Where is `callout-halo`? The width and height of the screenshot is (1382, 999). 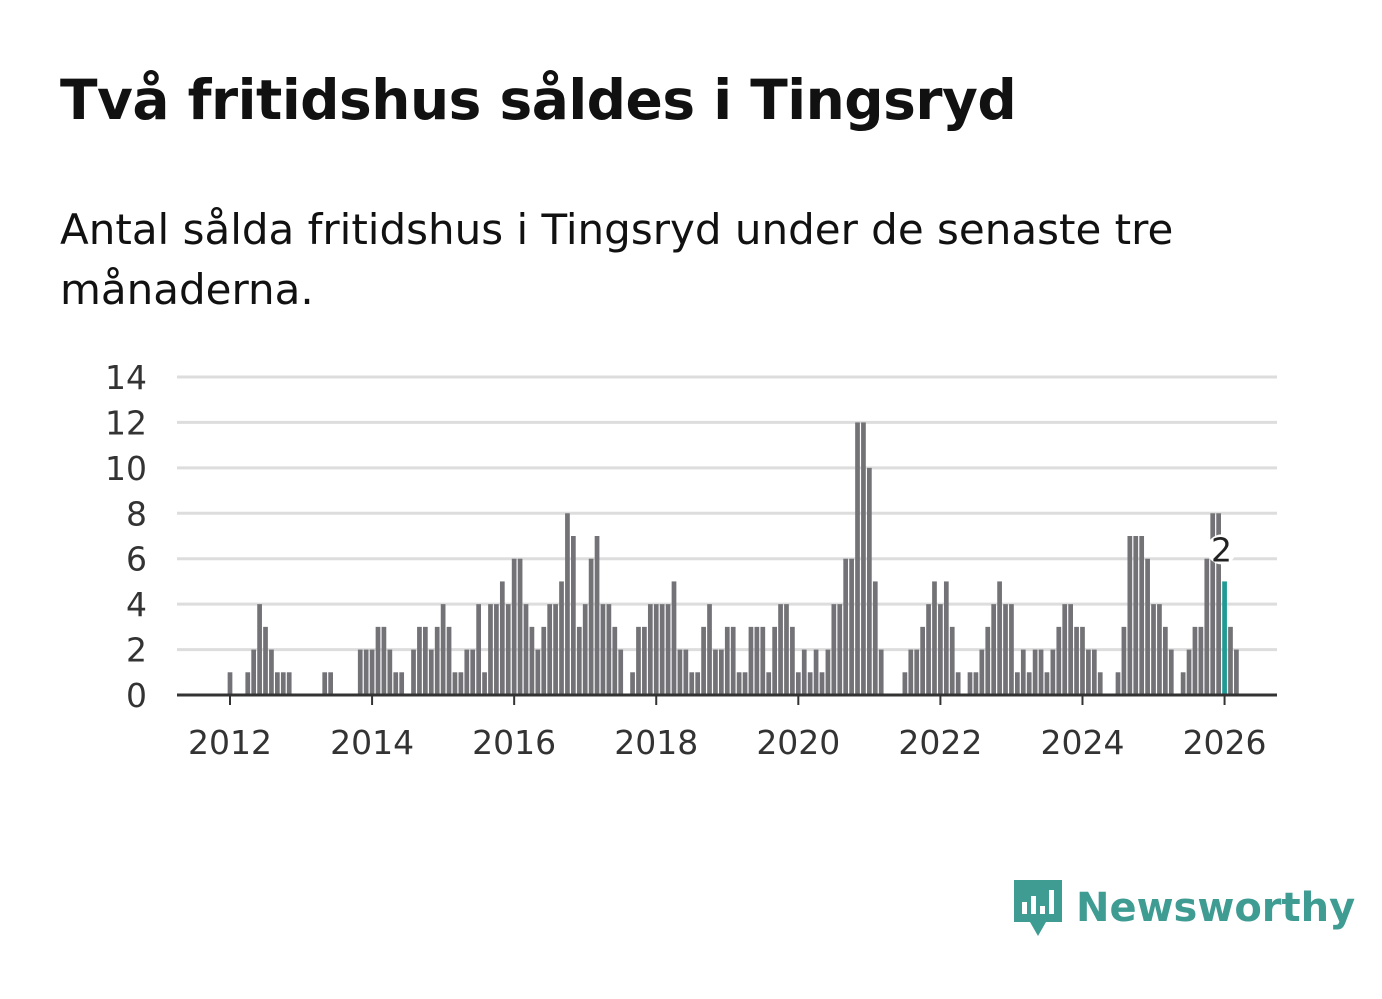 callout-halo is located at coordinates (1221, 549).